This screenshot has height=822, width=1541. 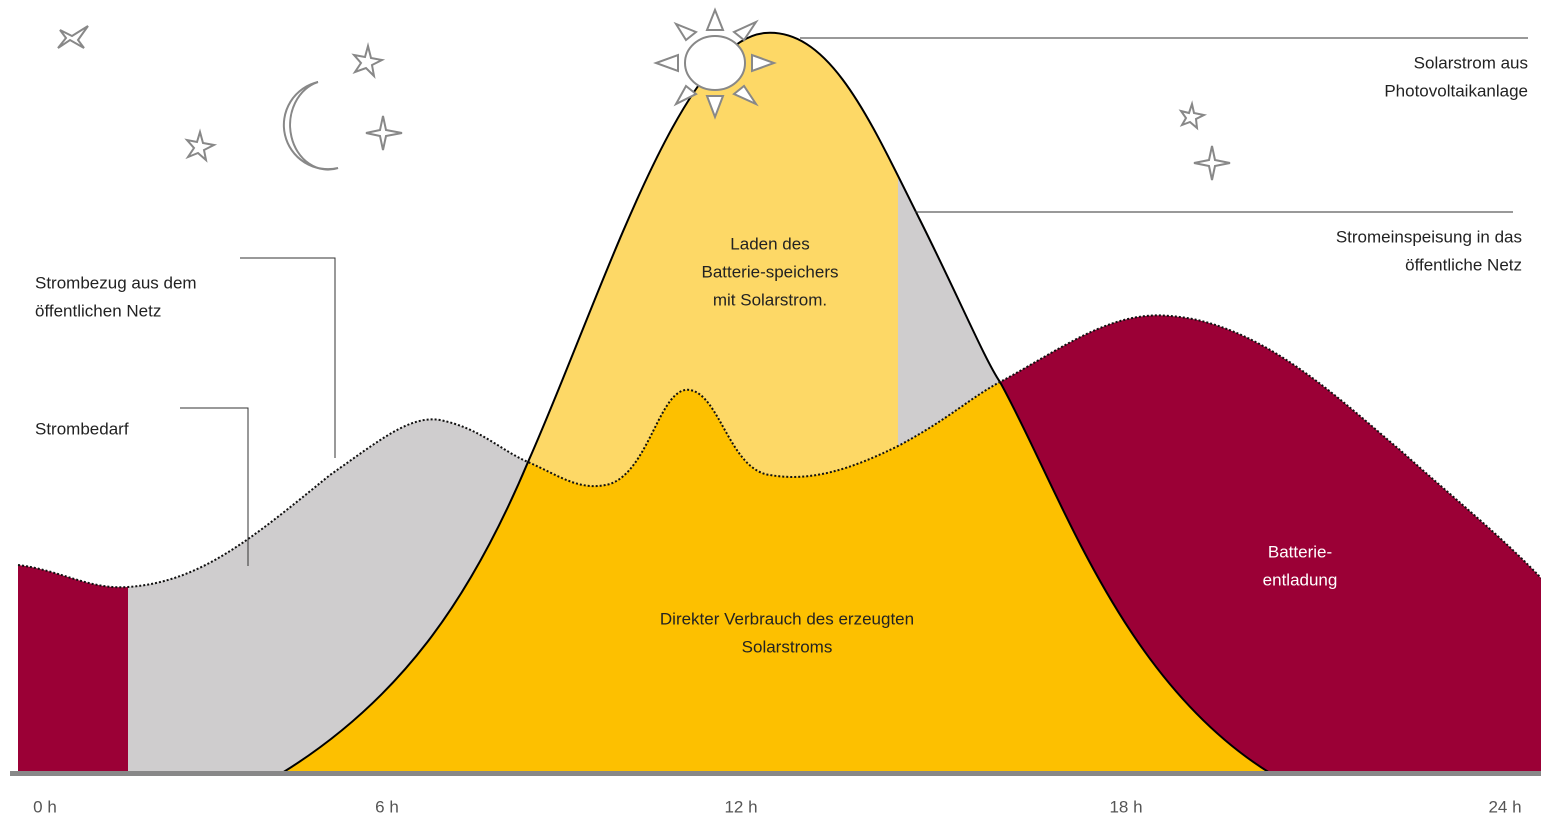 I want to click on time-label: 12 h, so click(x=740, y=806).